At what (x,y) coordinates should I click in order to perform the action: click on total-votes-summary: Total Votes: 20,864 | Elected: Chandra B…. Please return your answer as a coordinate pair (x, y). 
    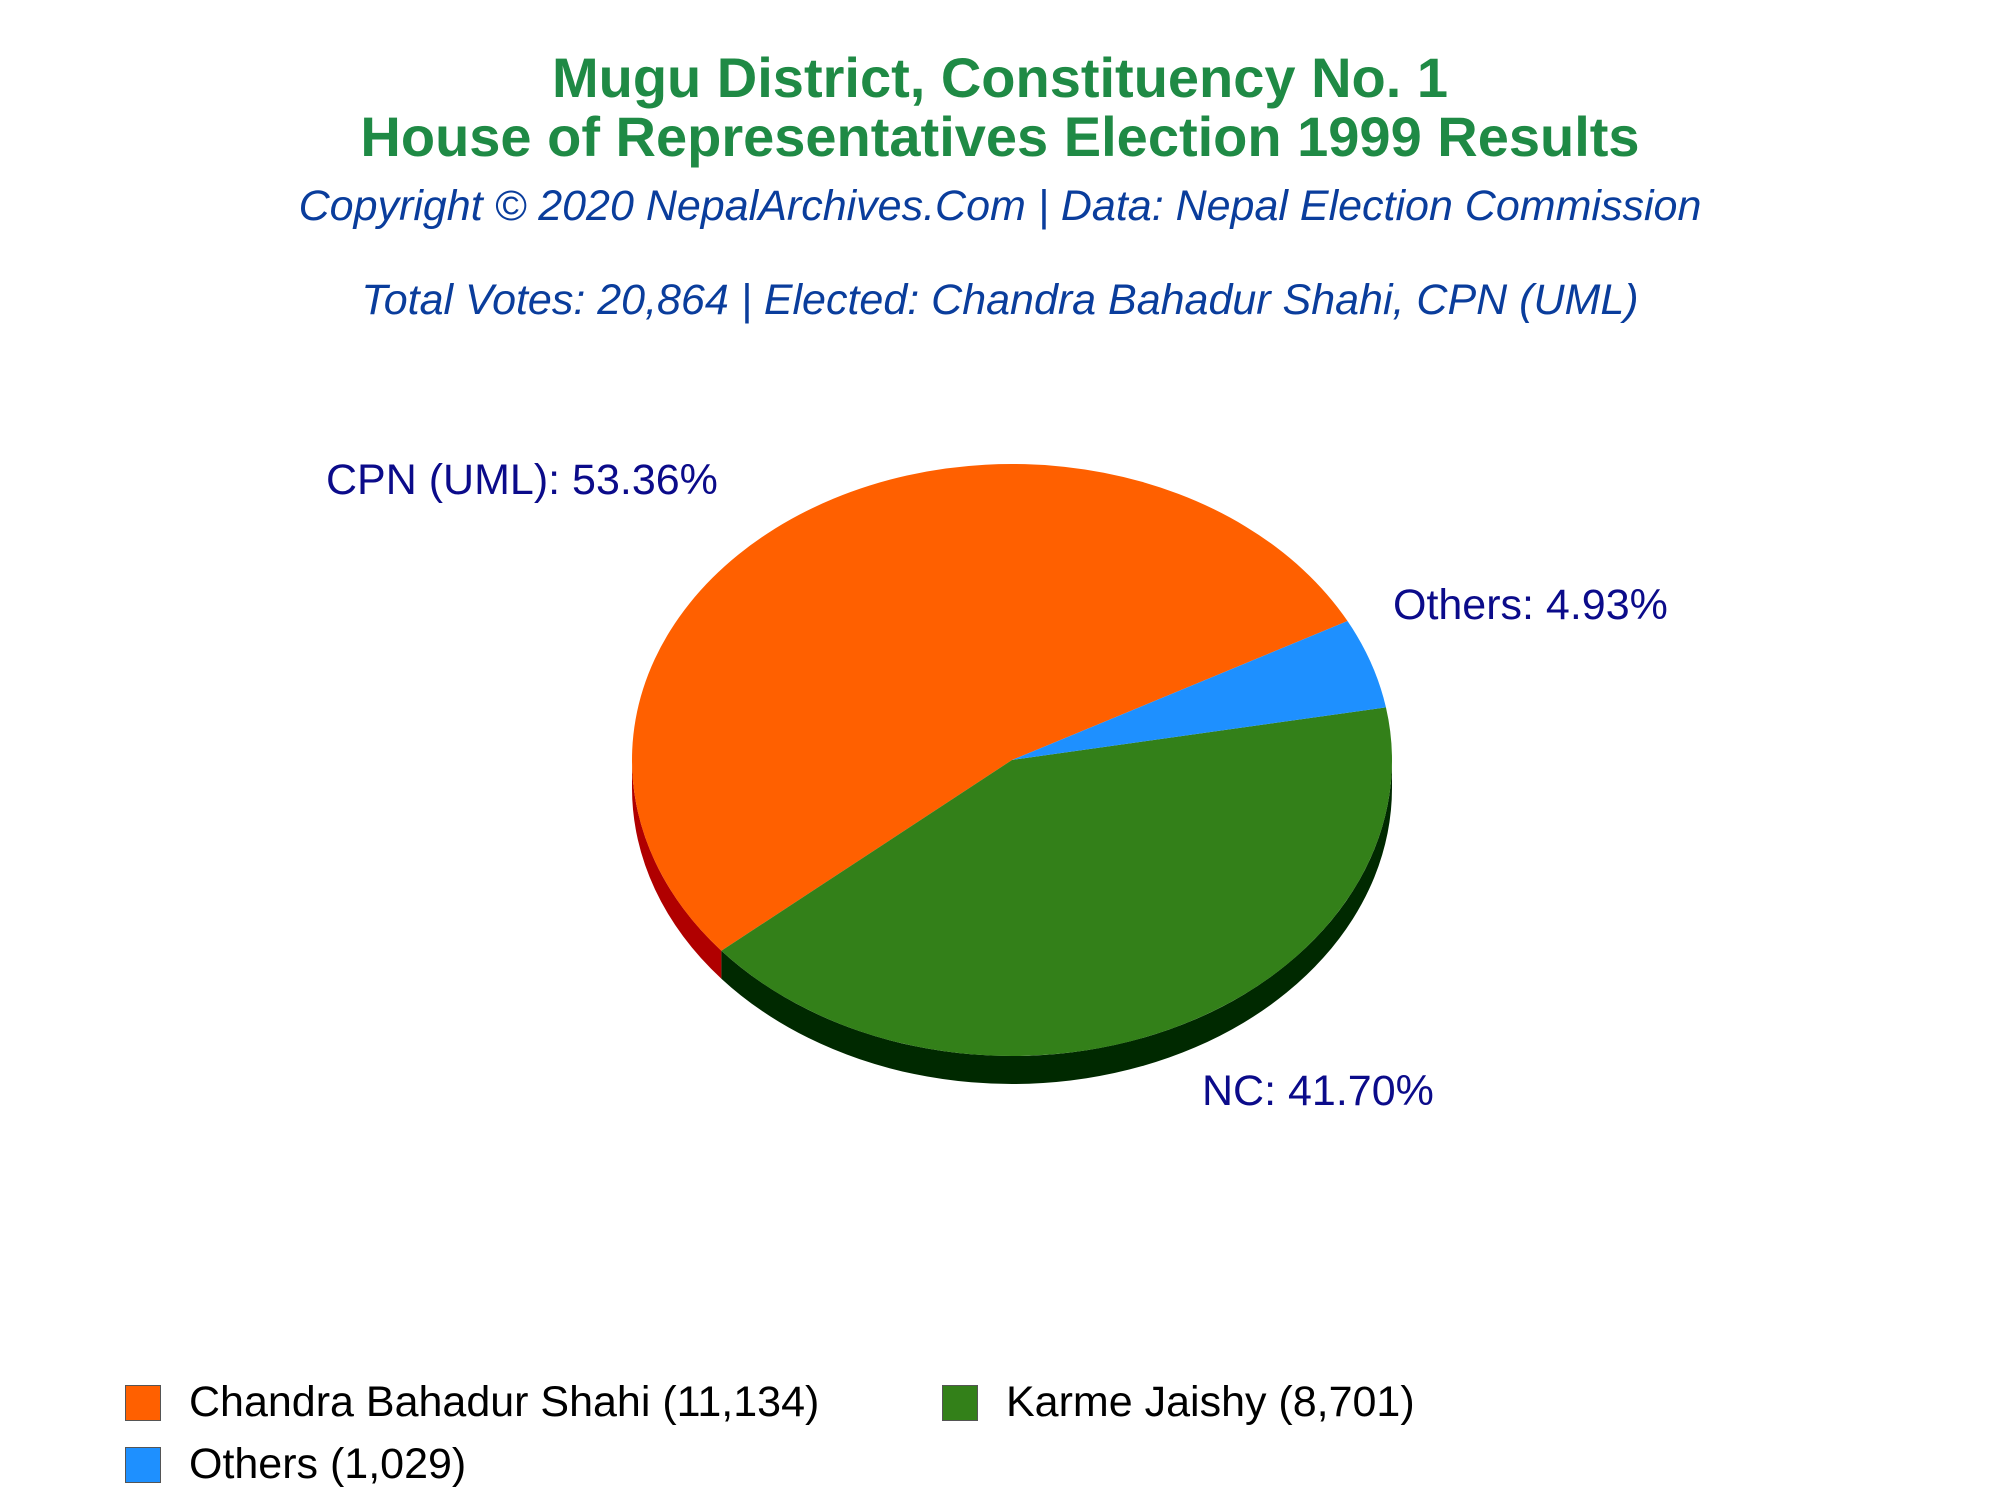
    Looking at the image, I should click on (1000, 300).